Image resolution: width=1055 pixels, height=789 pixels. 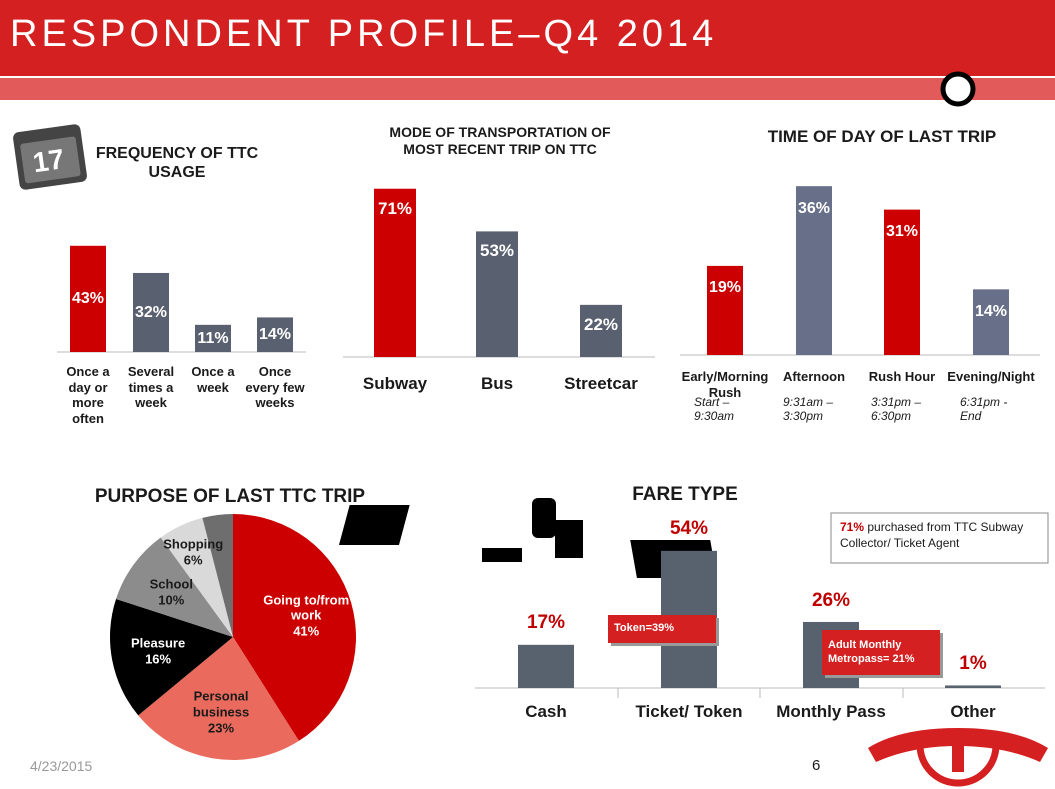 I want to click on slice-value: 41%, so click(x=306, y=631).